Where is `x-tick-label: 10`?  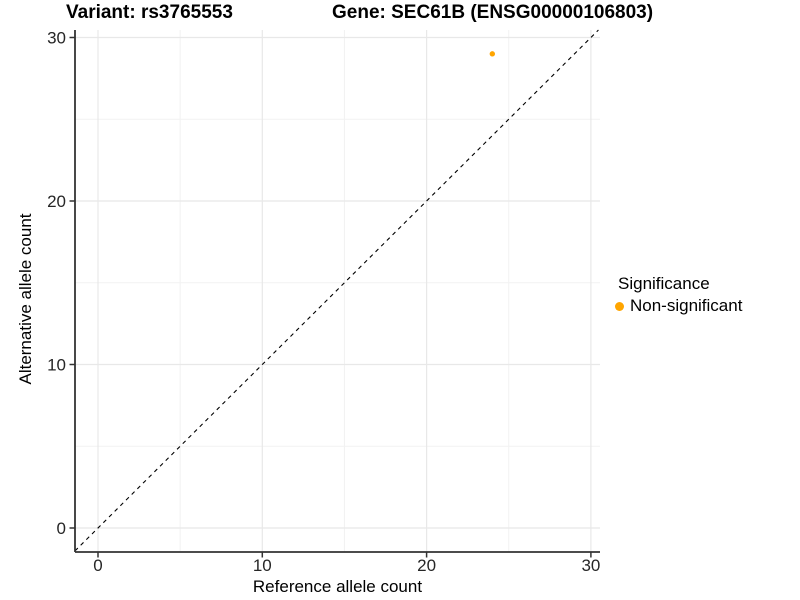
x-tick-label: 10 is located at coordinates (262, 565).